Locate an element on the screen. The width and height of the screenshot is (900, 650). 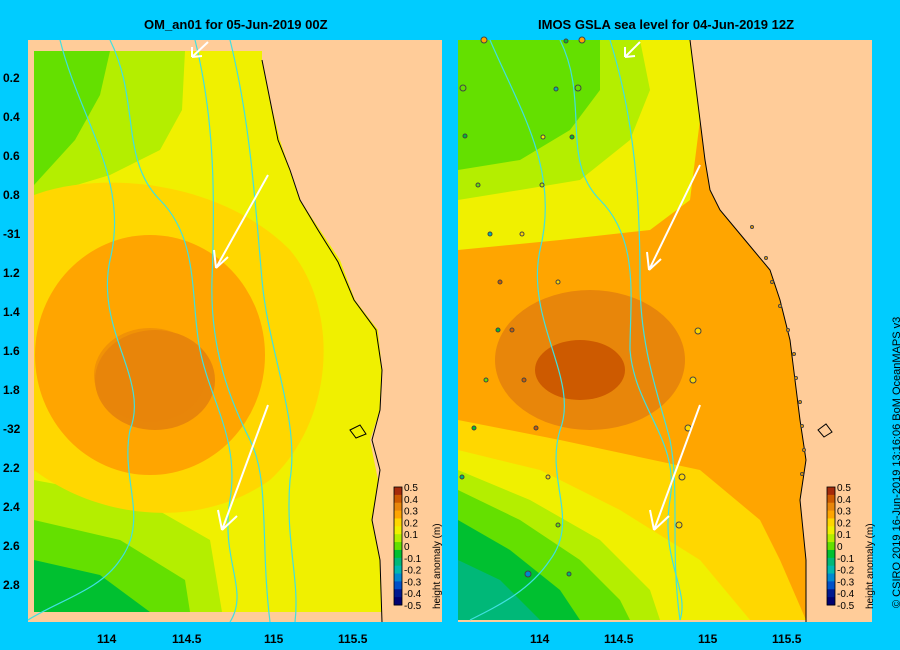
y-tick: 1.2 is located at coordinates (11, 273).